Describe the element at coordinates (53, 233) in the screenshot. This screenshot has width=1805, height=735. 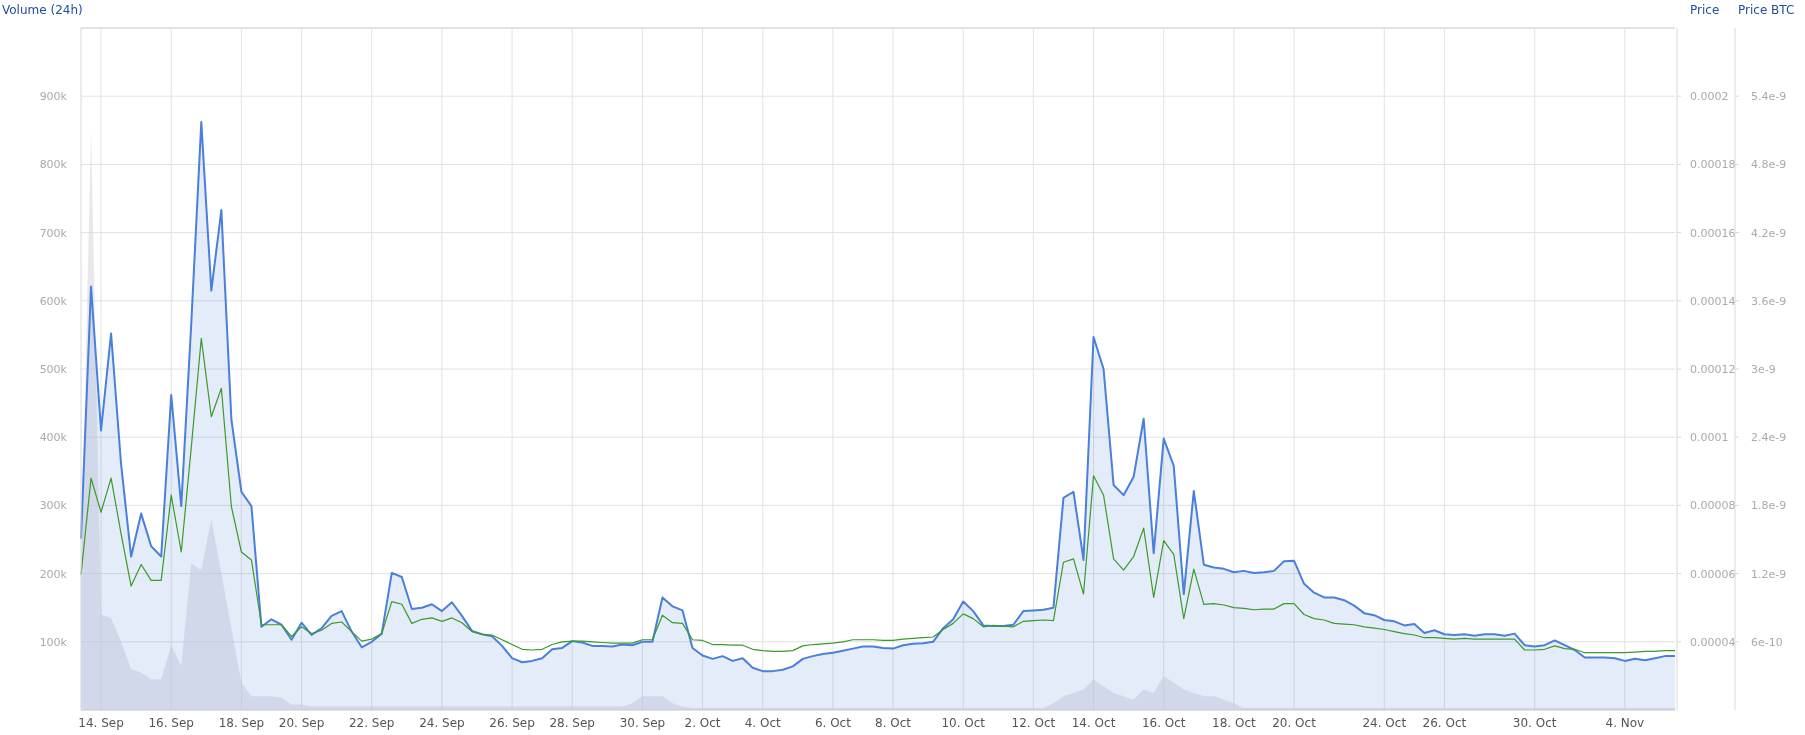
I see `y-tick-label: 700k` at that location.